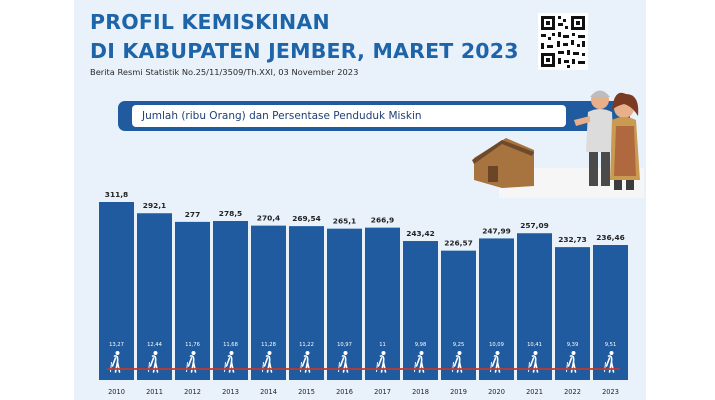 This screenshot has width=715, height=400. What do you see at coordinates (420, 310) in the screenshot?
I see `bar-2018` at bounding box center [420, 310].